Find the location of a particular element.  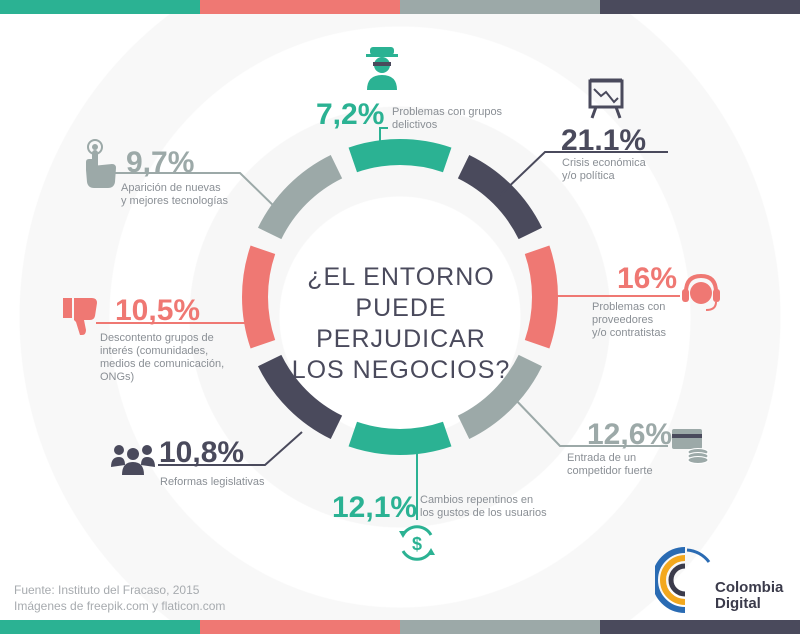

donut-segment-reformas-legislativas is located at coordinates (300, 397).